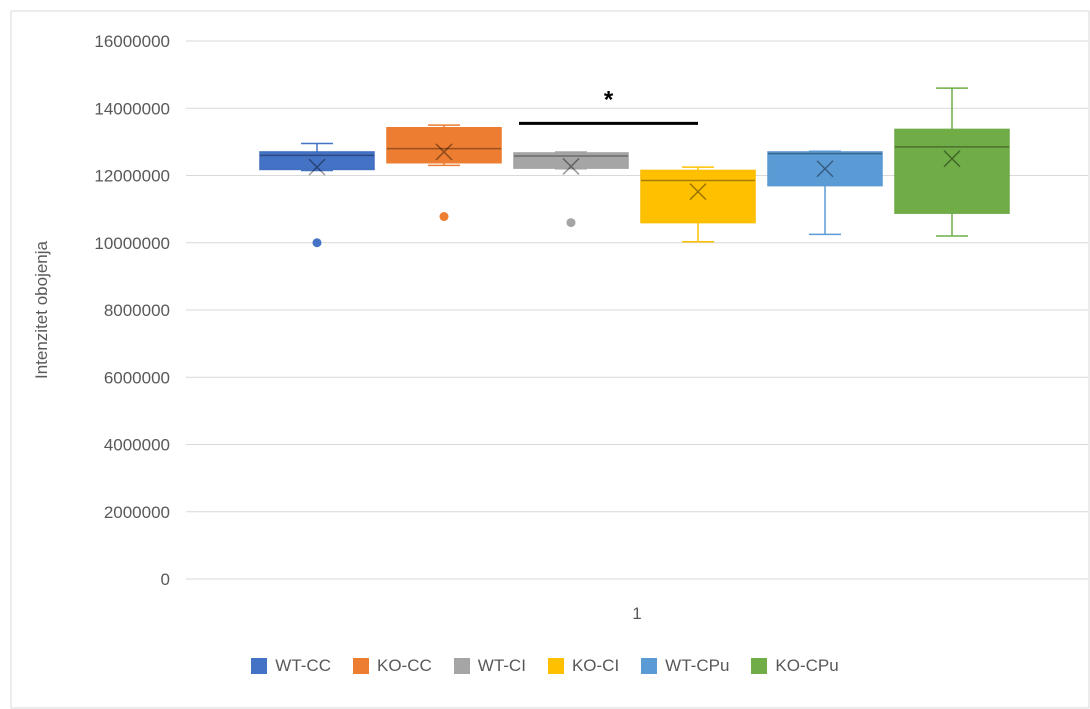 This screenshot has width=1090, height=709. What do you see at coordinates (571, 189) in the screenshot?
I see `box-wt-ci` at bounding box center [571, 189].